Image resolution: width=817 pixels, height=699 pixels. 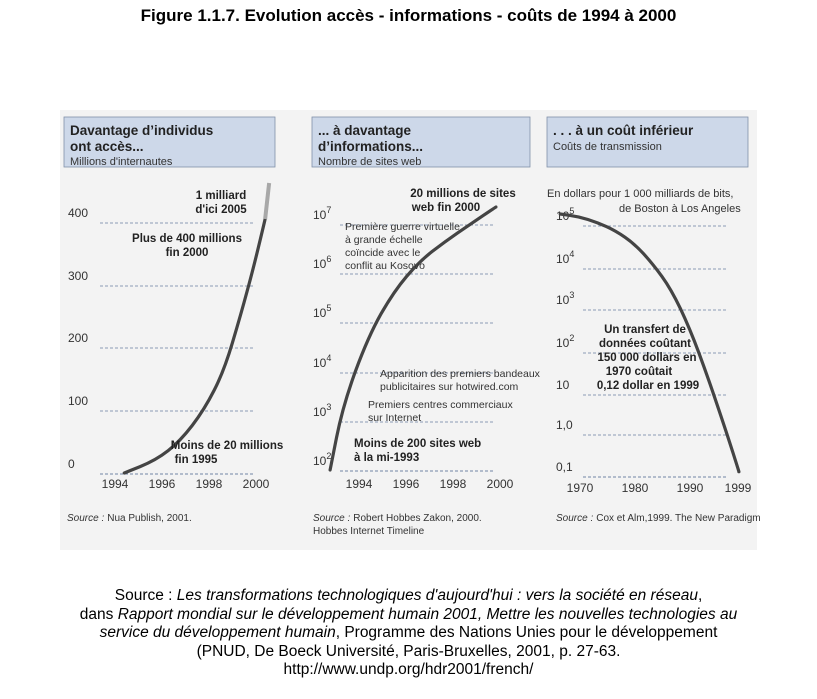 I want to click on panel-2-annotation-10: sur Internet, so click(x=394, y=418).